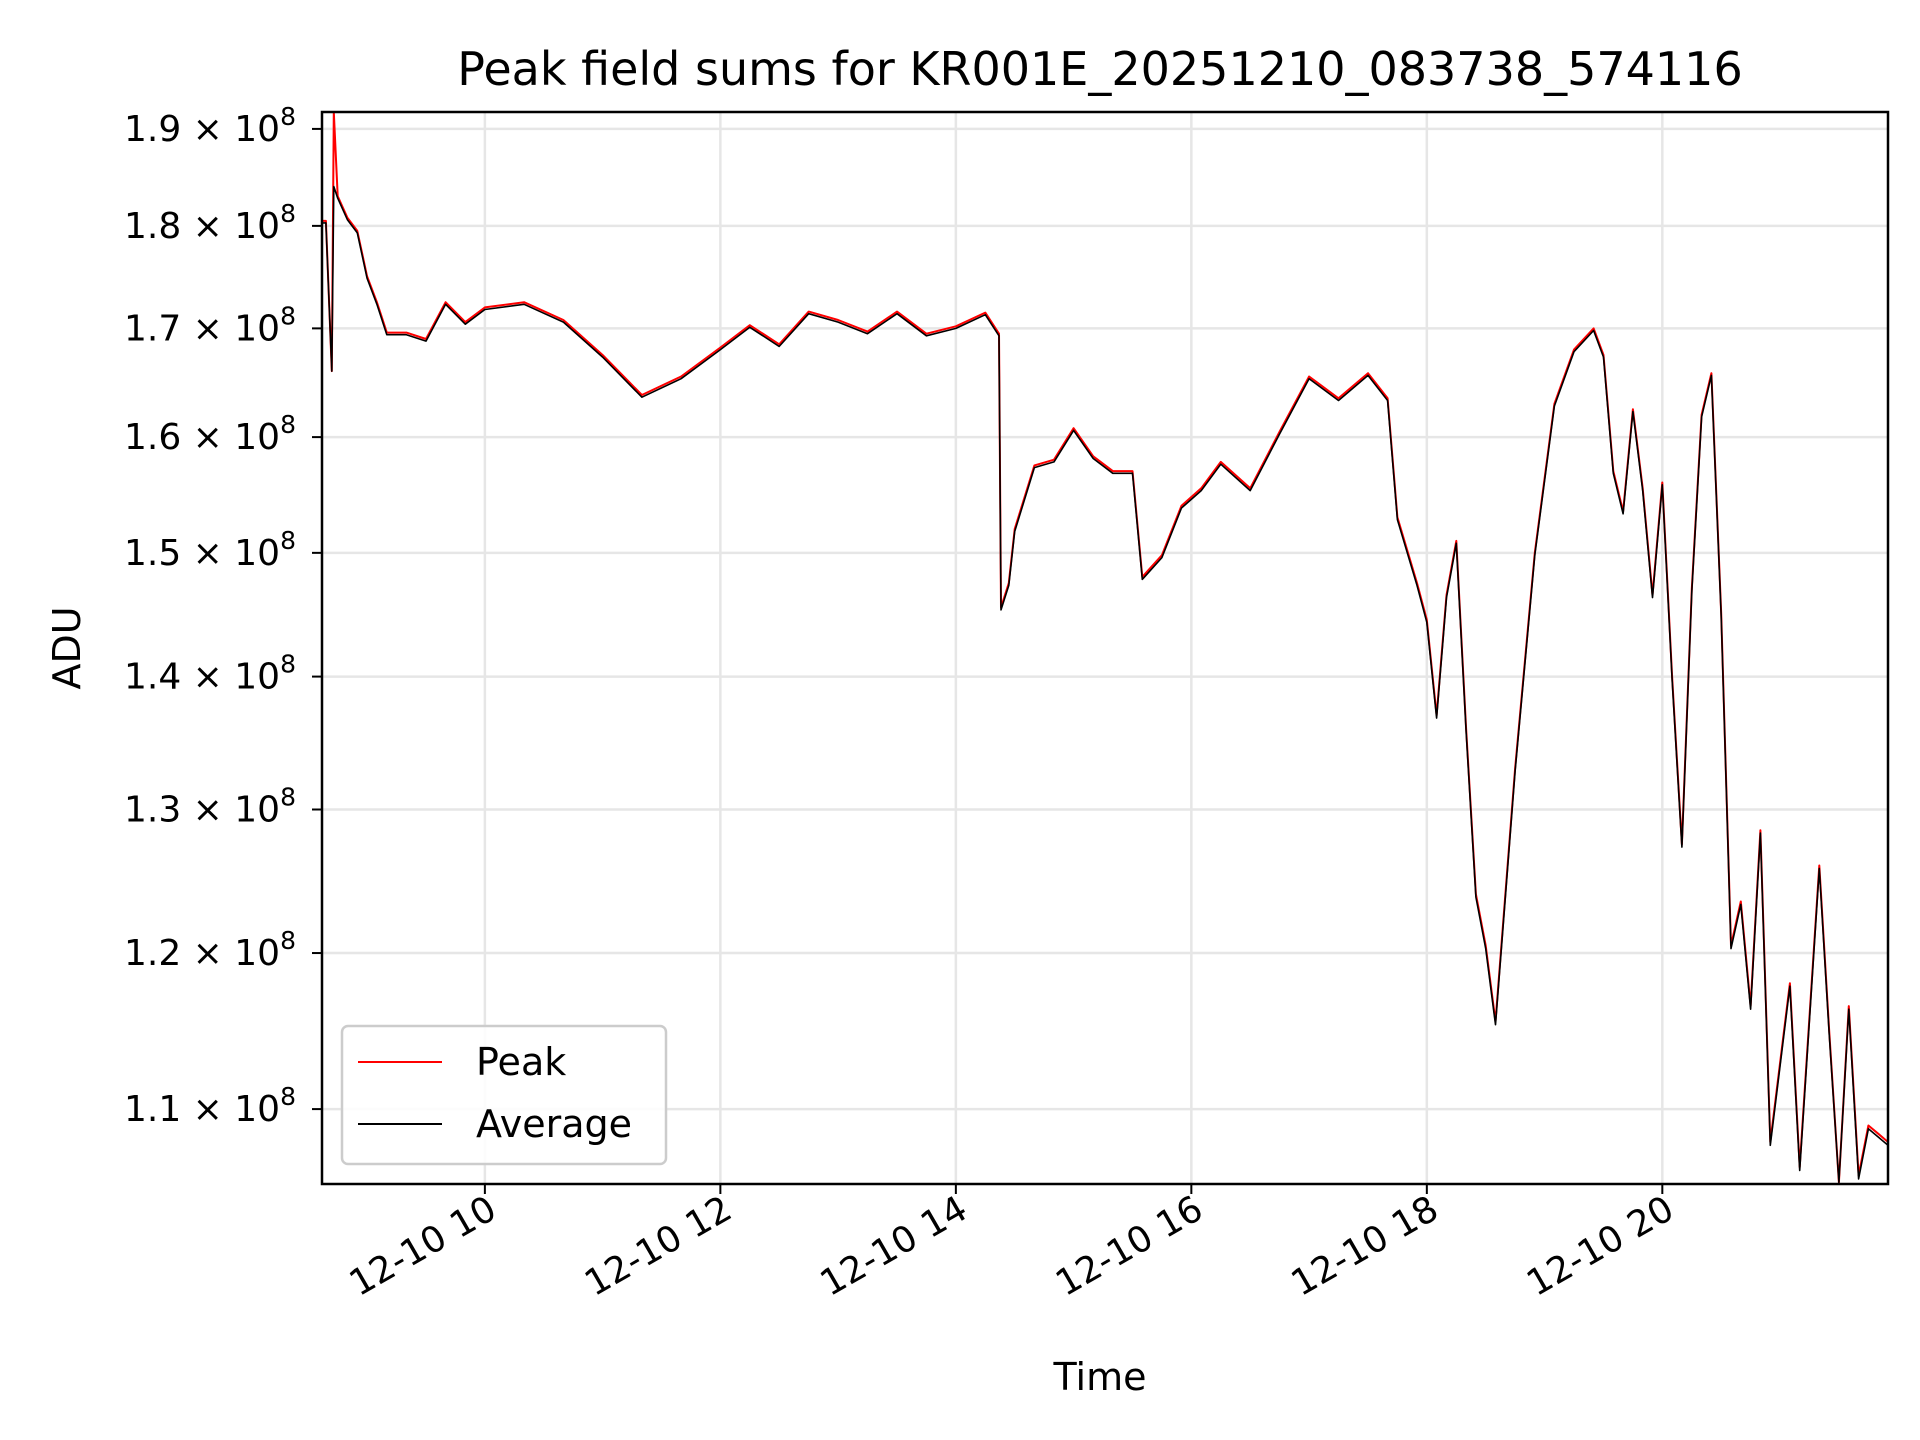 Image resolution: width=1920 pixels, height=1440 pixels. What do you see at coordinates (210, 325) in the screenshot?
I see `y-tick-label: 1.7 × 108` at bounding box center [210, 325].